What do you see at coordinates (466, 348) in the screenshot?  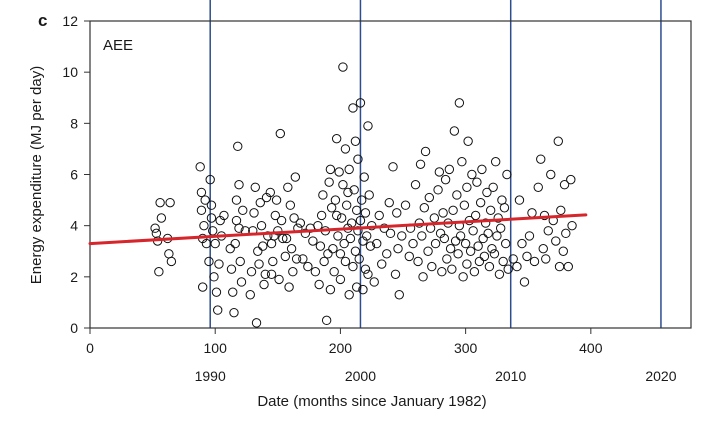 I see `x-tick-label: 300` at bounding box center [466, 348].